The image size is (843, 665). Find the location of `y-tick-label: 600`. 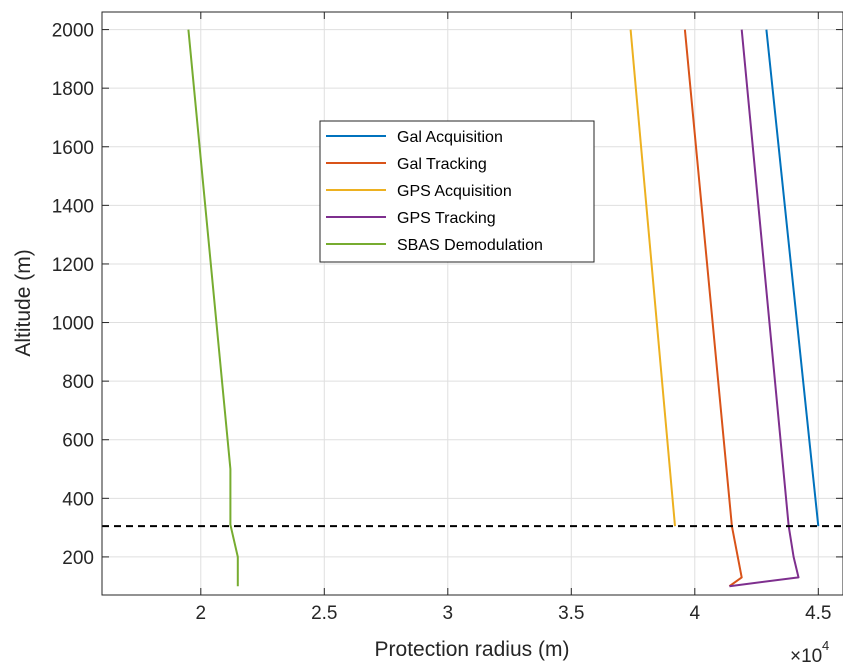

y-tick-label: 600 is located at coordinates (78, 441).